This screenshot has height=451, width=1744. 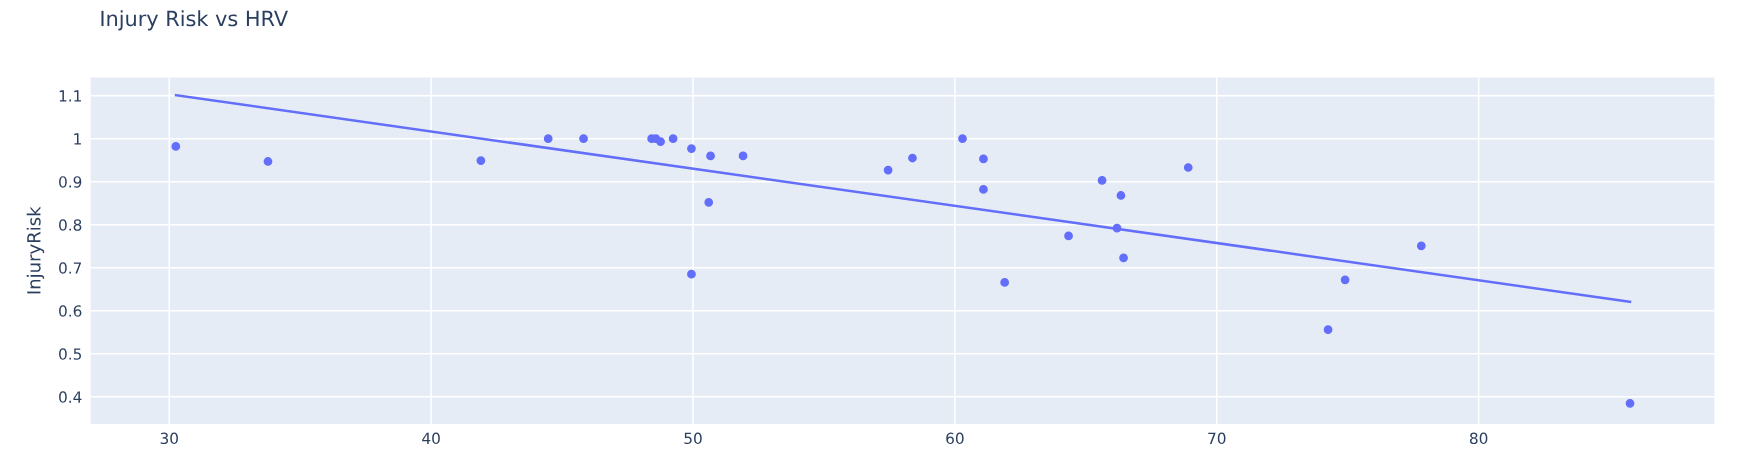 What do you see at coordinates (169, 438) in the screenshot?
I see `x-tick-label: 30` at bounding box center [169, 438].